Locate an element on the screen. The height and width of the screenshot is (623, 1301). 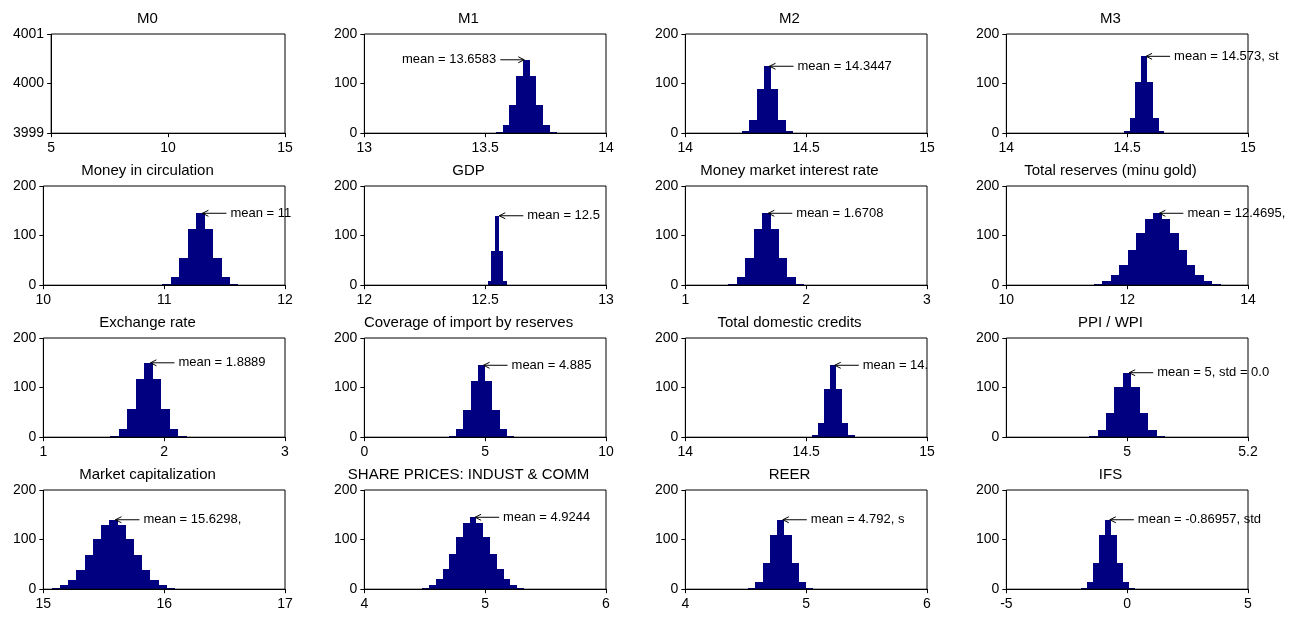
x-tick-label: 12.5 is located at coordinates (485, 299).